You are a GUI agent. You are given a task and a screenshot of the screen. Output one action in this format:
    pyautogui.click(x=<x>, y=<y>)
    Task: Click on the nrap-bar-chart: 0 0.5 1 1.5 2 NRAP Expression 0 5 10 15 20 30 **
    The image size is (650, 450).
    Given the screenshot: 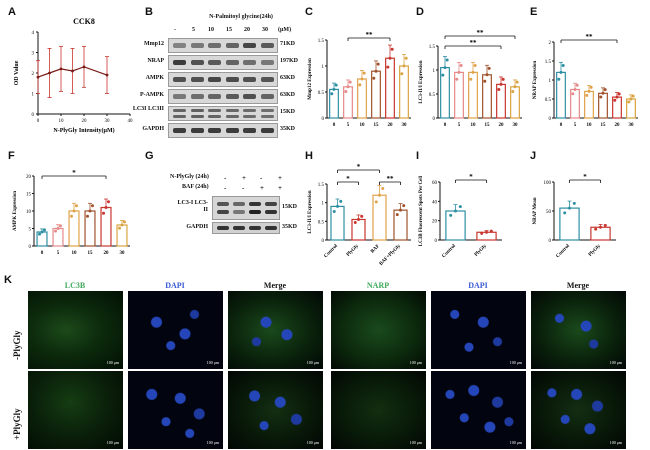 What is the action you would take?
    pyautogui.click(x=585, y=80)
    